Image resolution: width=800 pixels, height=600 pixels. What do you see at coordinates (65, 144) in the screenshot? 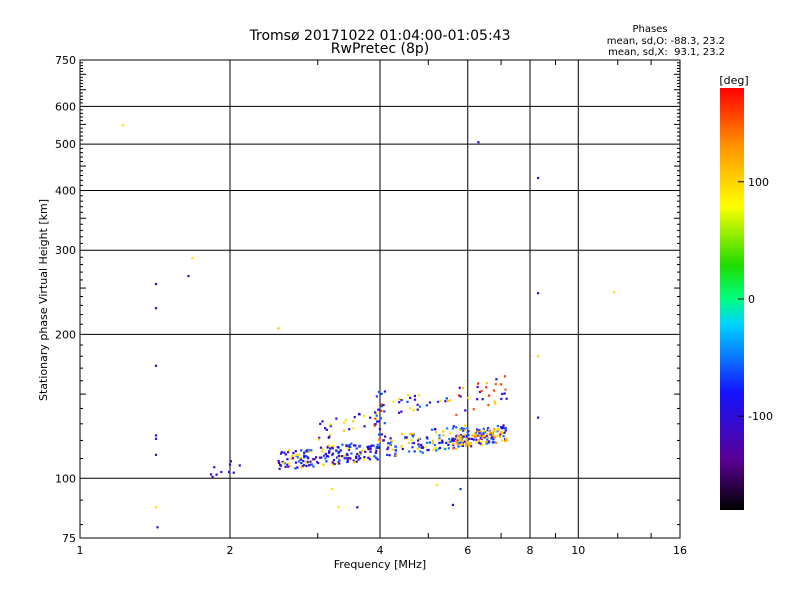
I see `y-tick-label: 500` at bounding box center [65, 144].